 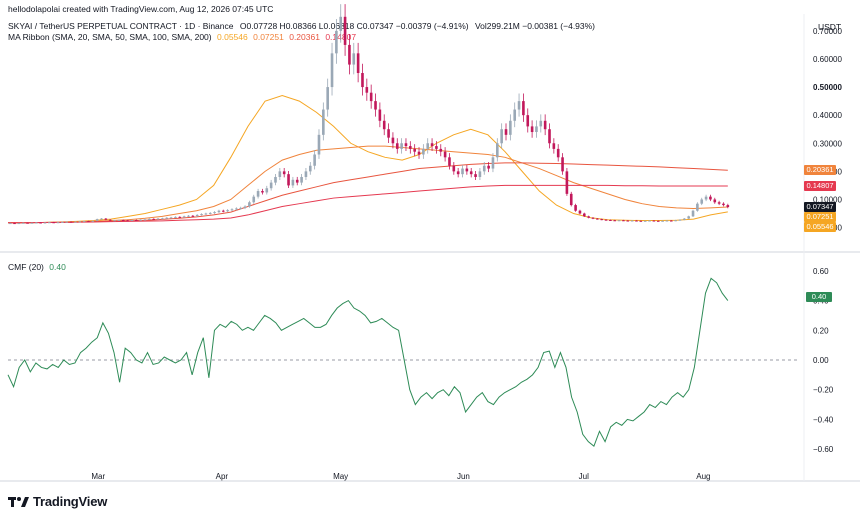 What do you see at coordinates (57, 267) in the screenshot?
I see `cmf-legend-value: 0.40` at bounding box center [57, 267].